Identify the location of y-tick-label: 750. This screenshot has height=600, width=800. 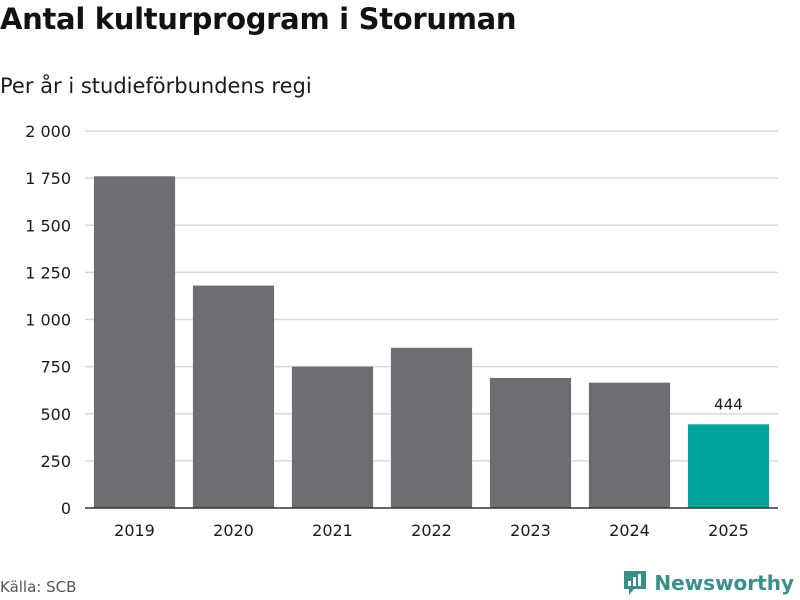
(55, 367).